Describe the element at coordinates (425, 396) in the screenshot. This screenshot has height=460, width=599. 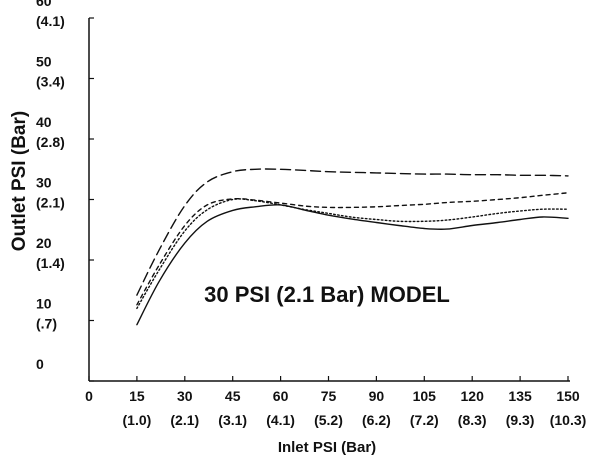
I see `x-tick-label: 105` at that location.